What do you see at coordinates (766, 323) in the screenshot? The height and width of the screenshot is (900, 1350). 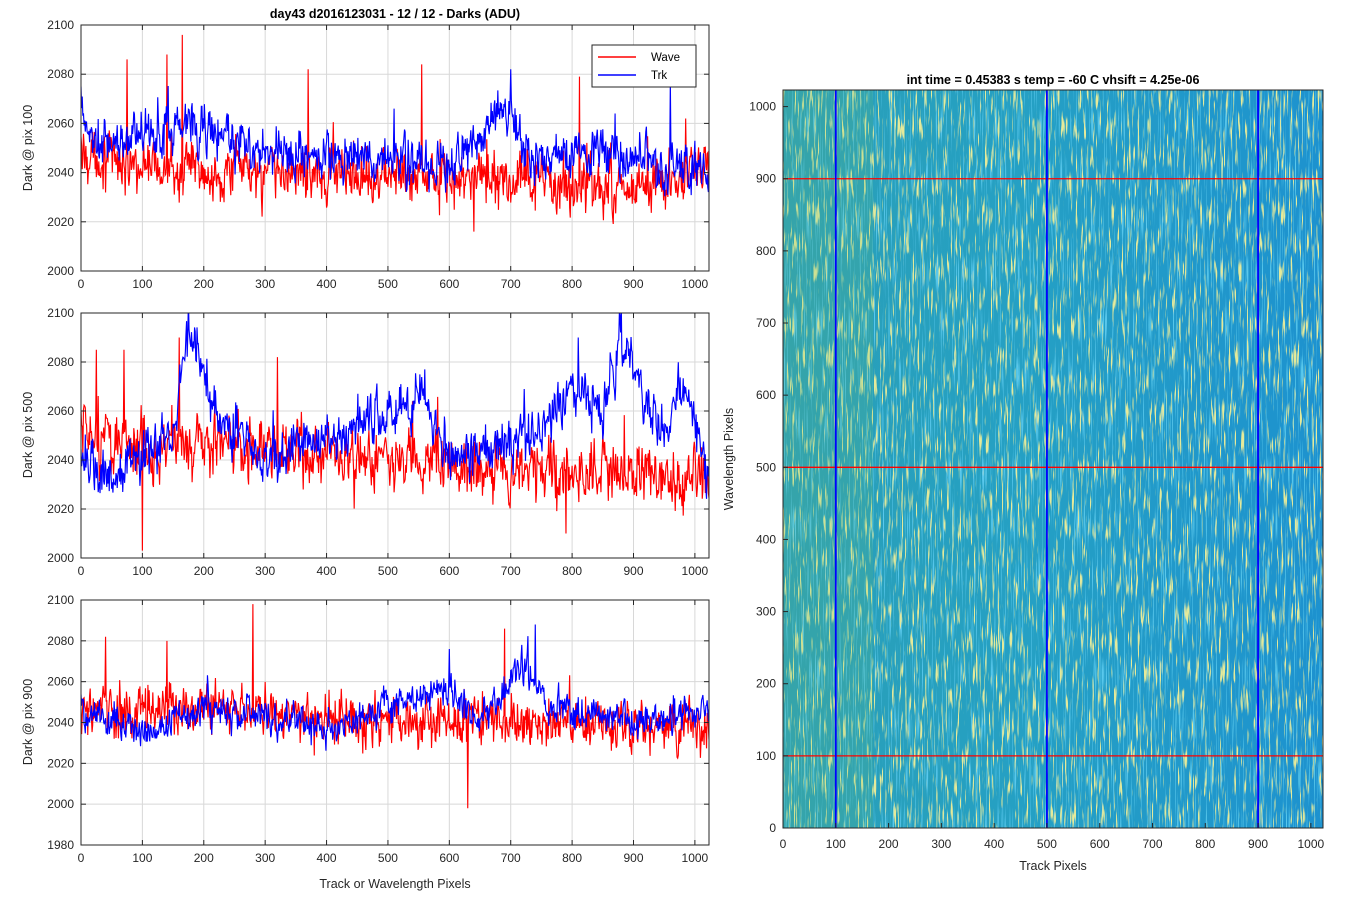 I see `image-tick-label-y: 700` at bounding box center [766, 323].